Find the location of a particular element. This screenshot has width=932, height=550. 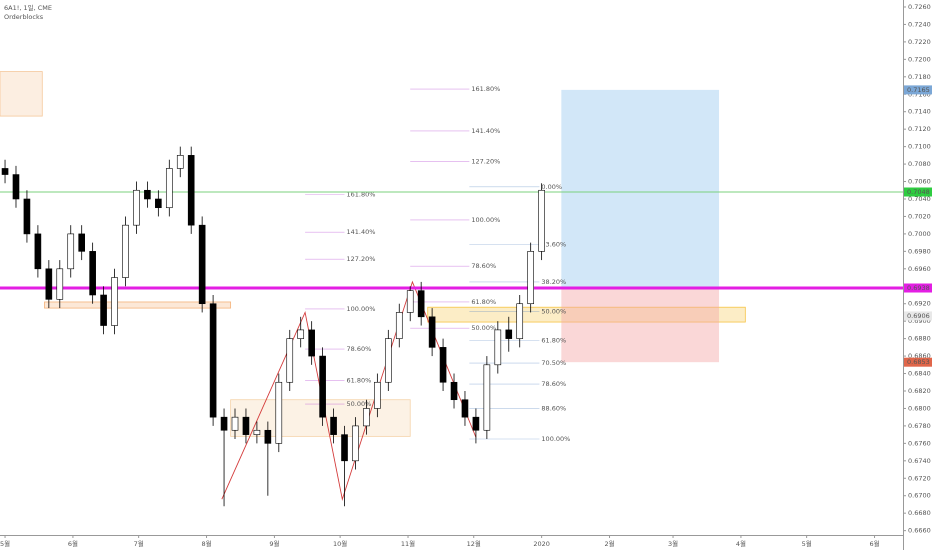

price-label: 0.6938 is located at coordinates (918, 288).